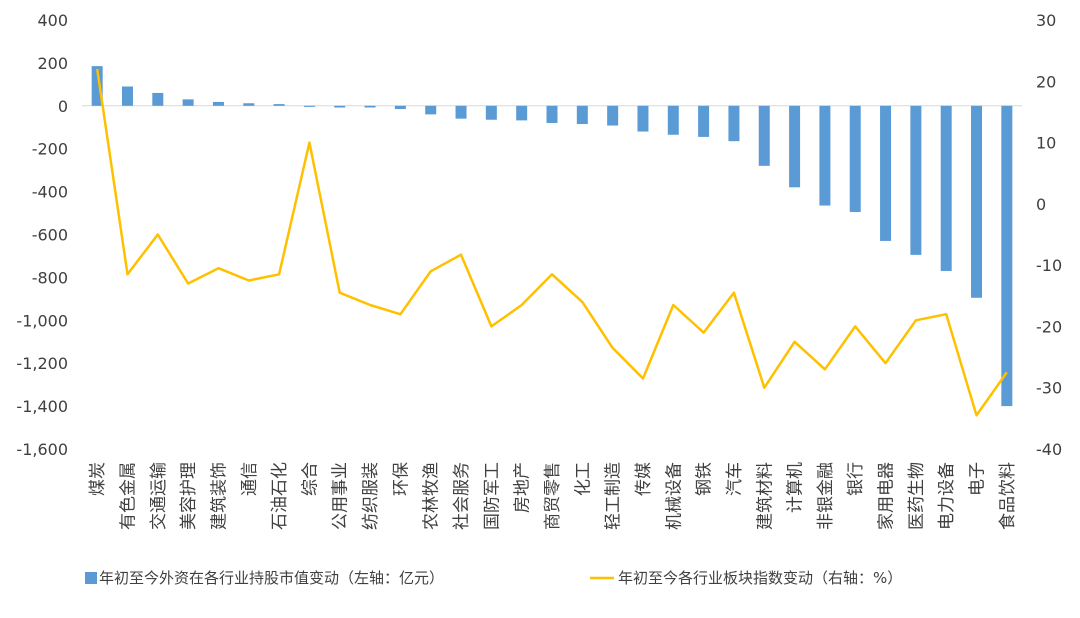 Image resolution: width=1080 pixels, height=618 pixels. I want to click on category-label: 综合, so click(310, 479).